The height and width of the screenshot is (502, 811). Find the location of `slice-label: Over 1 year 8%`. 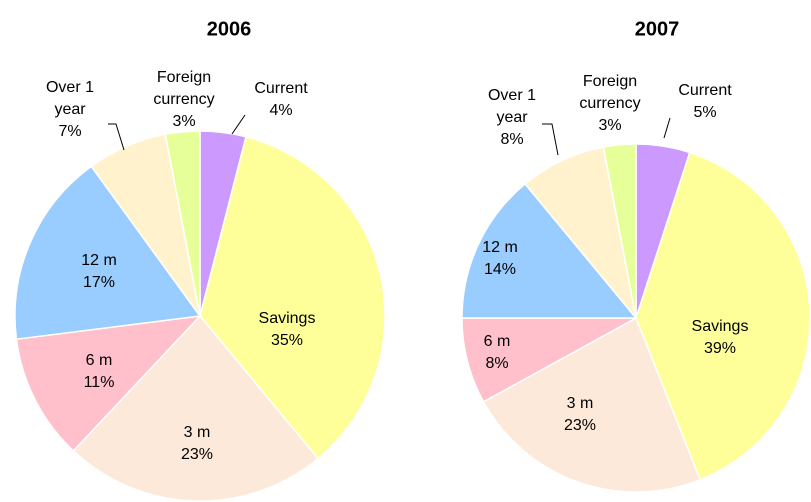

slice-label: Over 1 year 8% is located at coordinates (512, 118).